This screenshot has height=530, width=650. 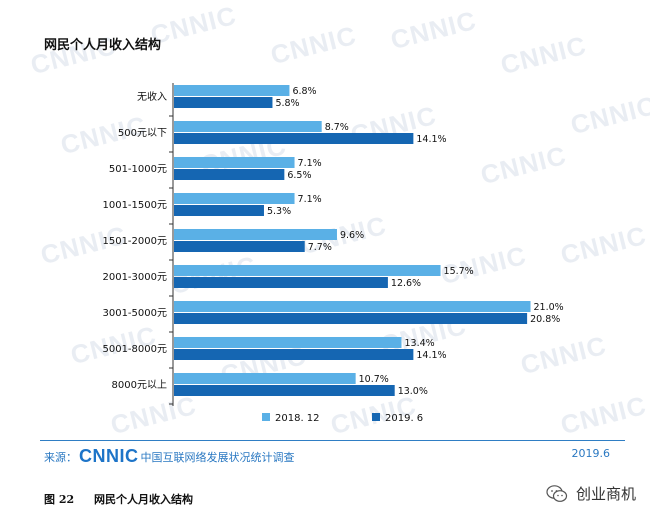 I want to click on category-label: 501-1000元, so click(x=138, y=169).